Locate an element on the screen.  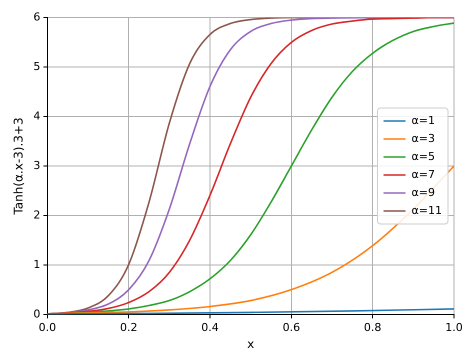
x-tick-label: 0.2 is located at coordinates (129, 327).